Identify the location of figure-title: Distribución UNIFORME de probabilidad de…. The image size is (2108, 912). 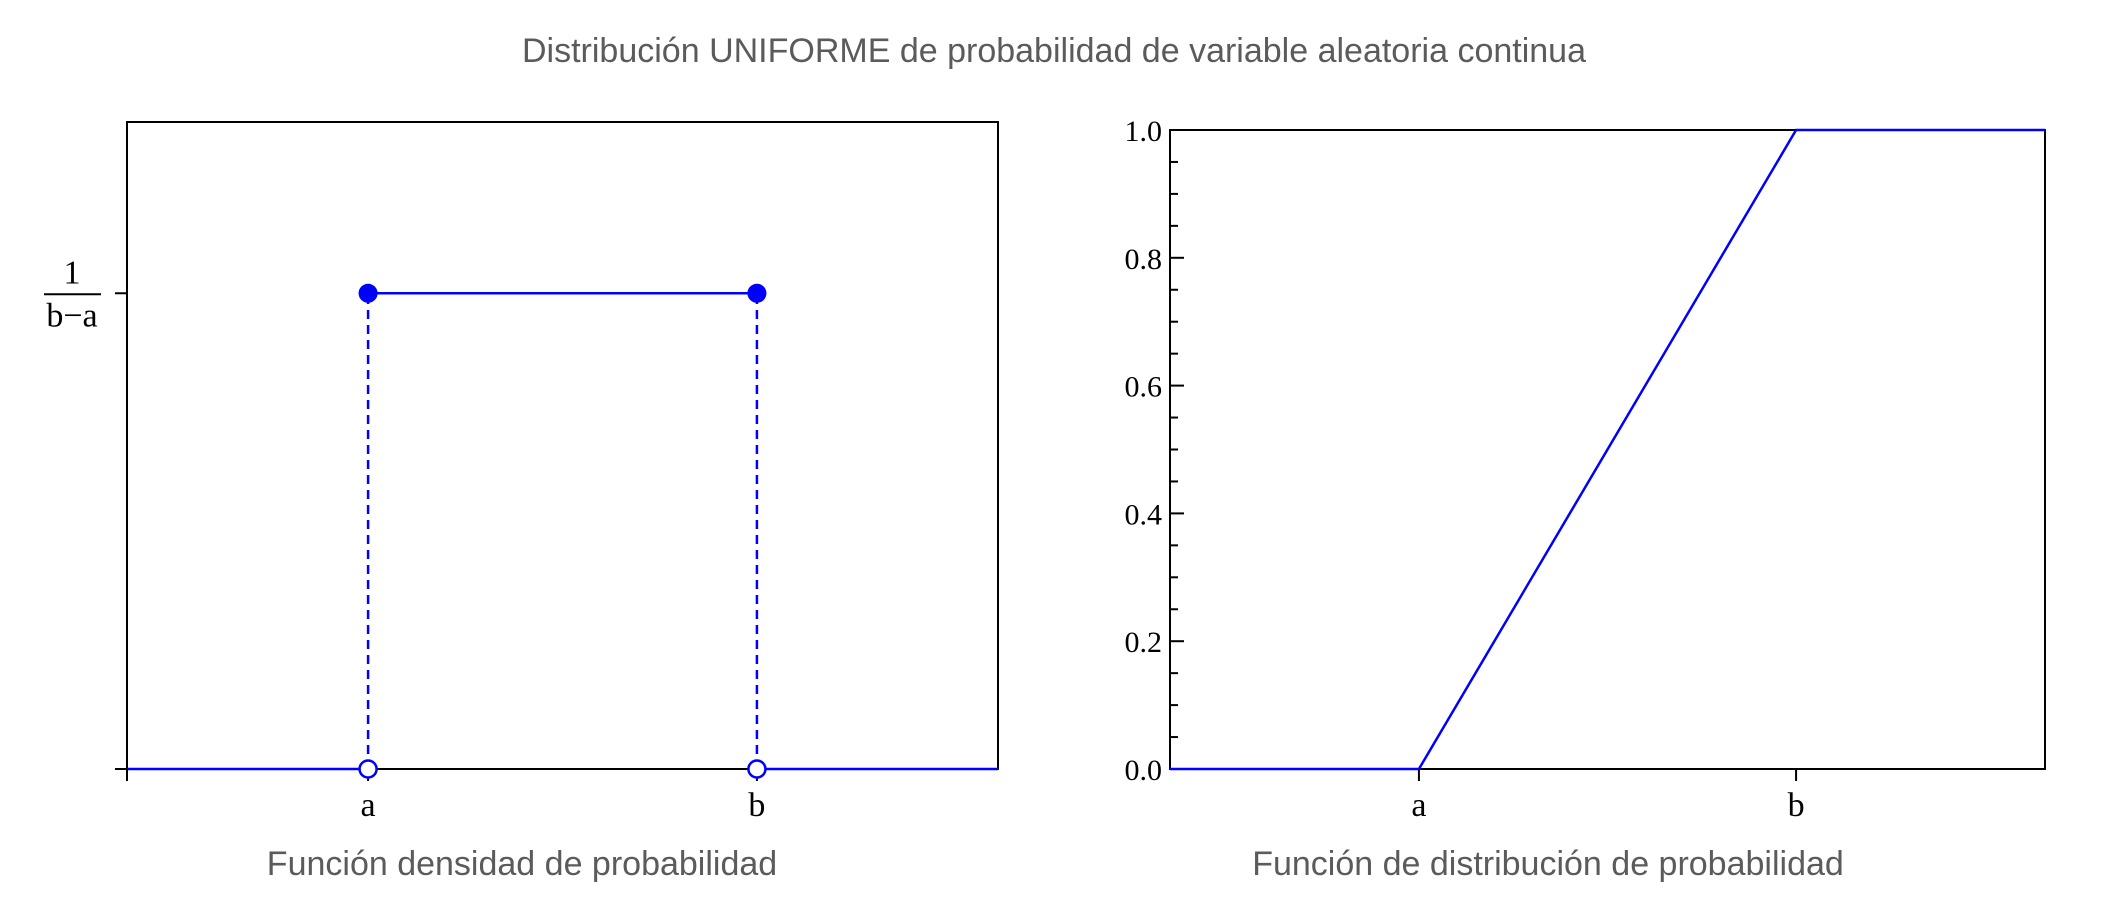
(1054, 51).